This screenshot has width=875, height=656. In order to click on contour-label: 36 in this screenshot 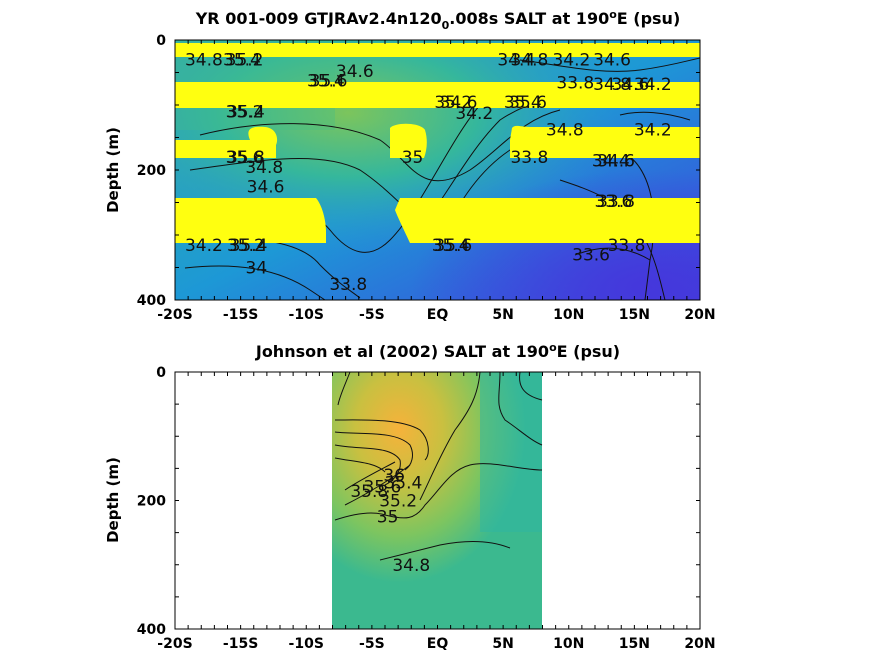, I will do `click(394, 476)`.